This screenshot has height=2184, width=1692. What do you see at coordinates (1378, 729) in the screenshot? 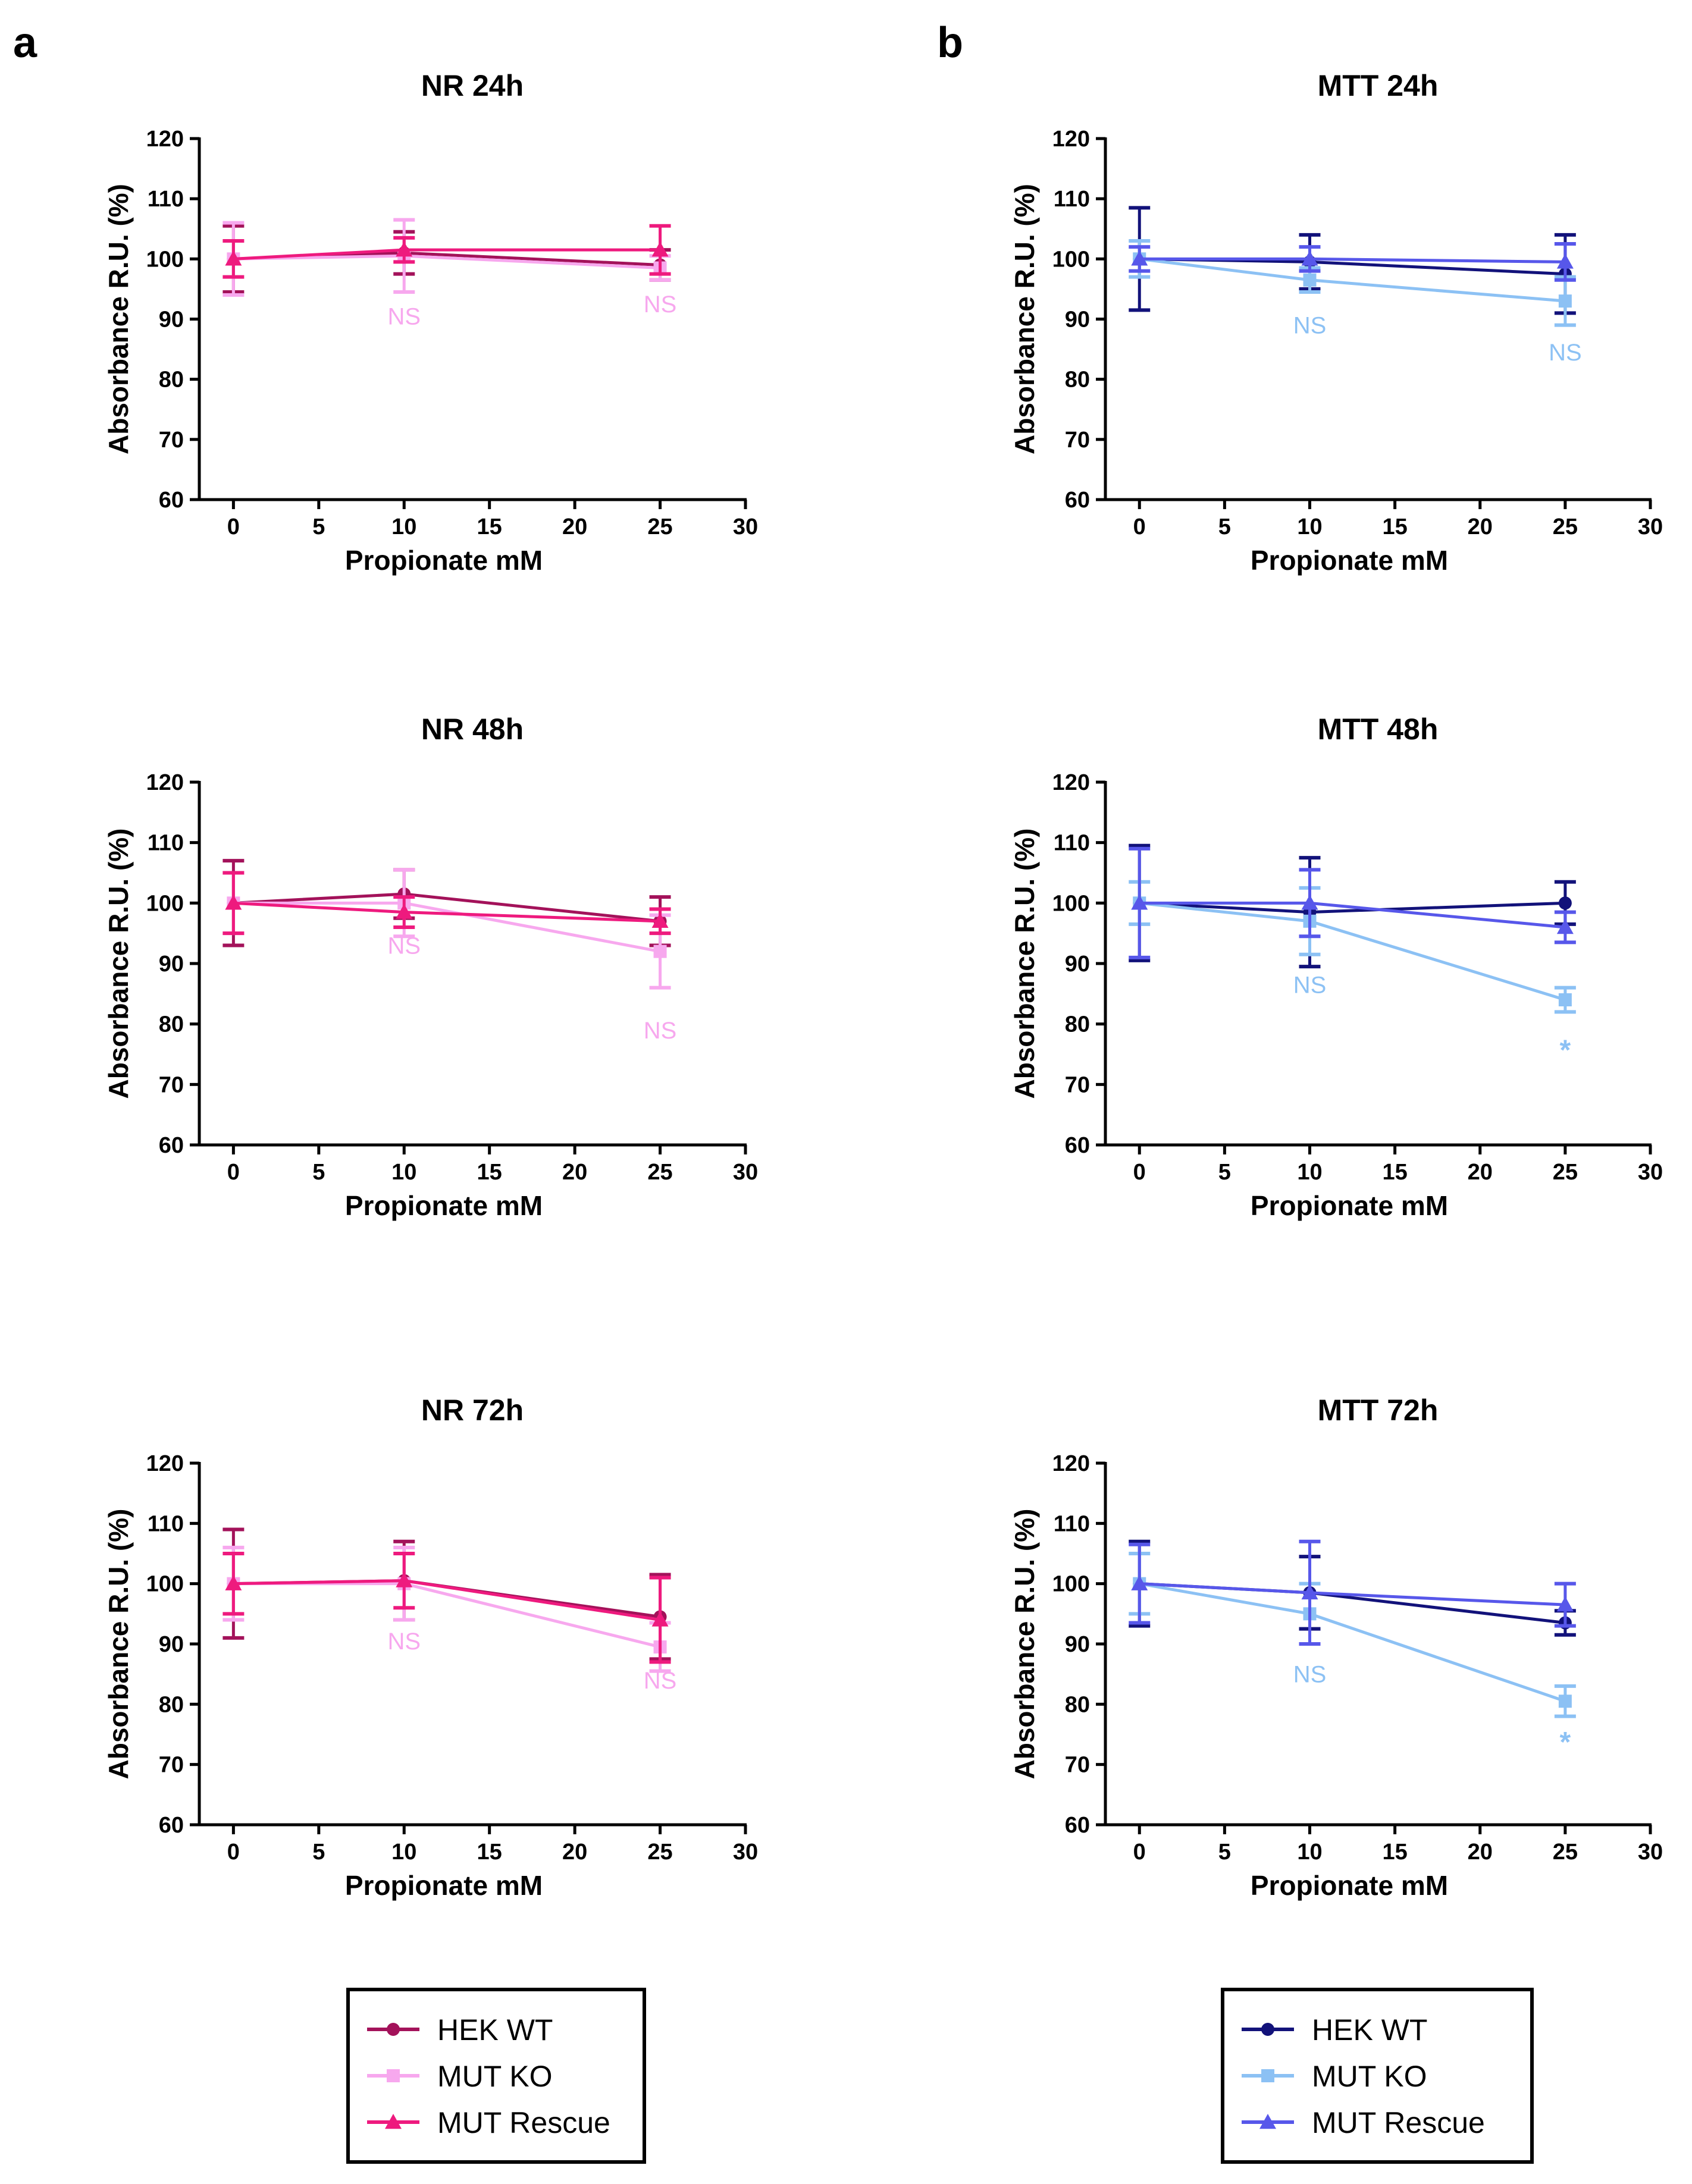
I see `chart-title: MTT 48h` at bounding box center [1378, 729].